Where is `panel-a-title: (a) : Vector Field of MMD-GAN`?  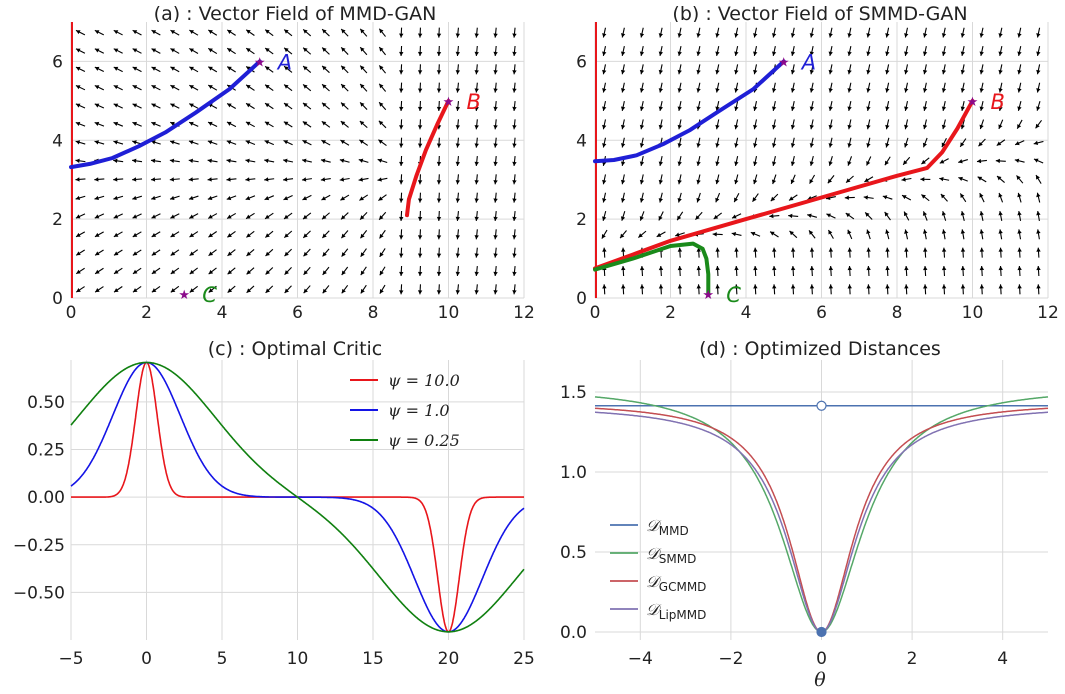 panel-a-title: (a) : Vector Field of MMD-GAN is located at coordinates (295, 14).